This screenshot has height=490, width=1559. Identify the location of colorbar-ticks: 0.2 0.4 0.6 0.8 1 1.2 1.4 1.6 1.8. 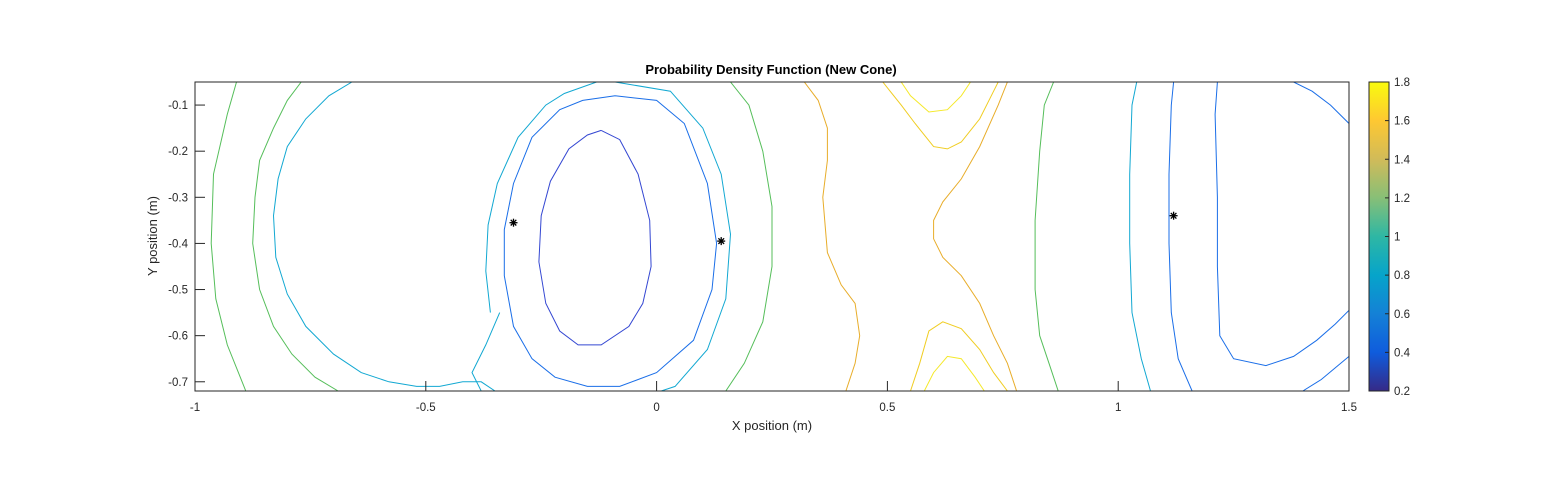
(1398, 237).